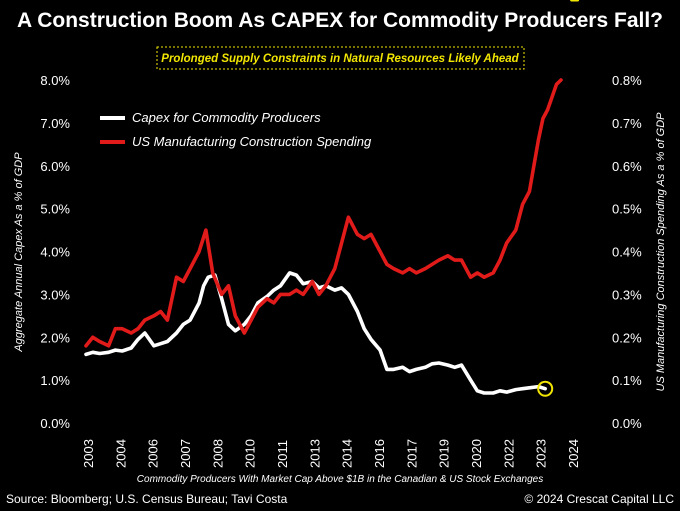  I want to click on y-right-tick-label: 0.8%, so click(627, 80).